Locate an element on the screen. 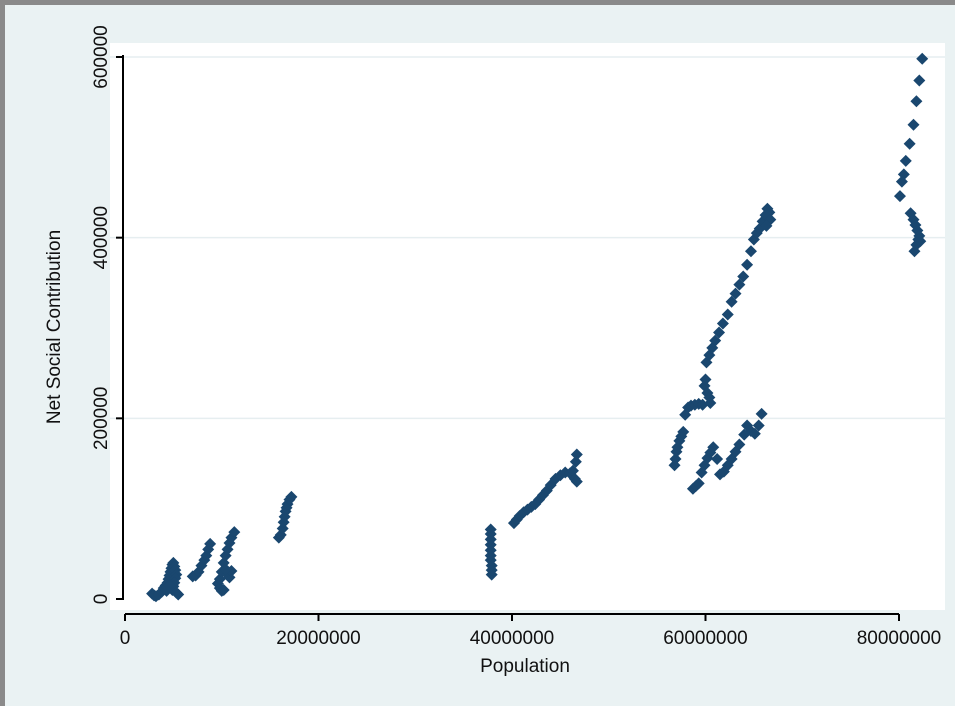 The height and width of the screenshot is (711, 955). x-axis-title: Population is located at coordinates (525, 666).